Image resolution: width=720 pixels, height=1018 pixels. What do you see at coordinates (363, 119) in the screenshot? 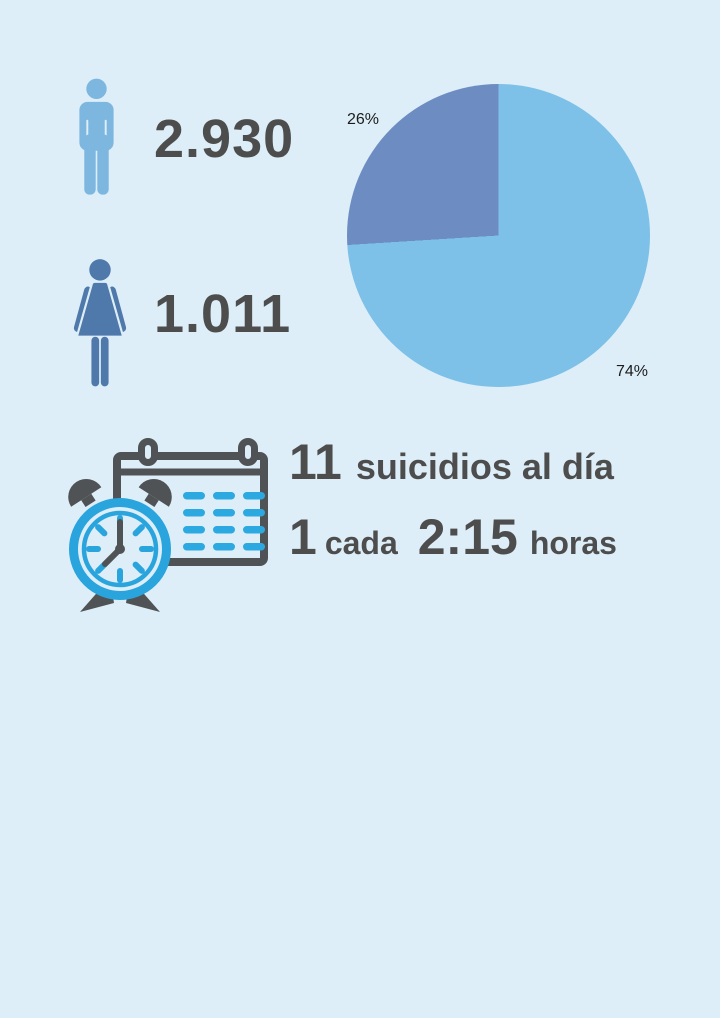
I see `pie-label-26: 26%` at bounding box center [363, 119].